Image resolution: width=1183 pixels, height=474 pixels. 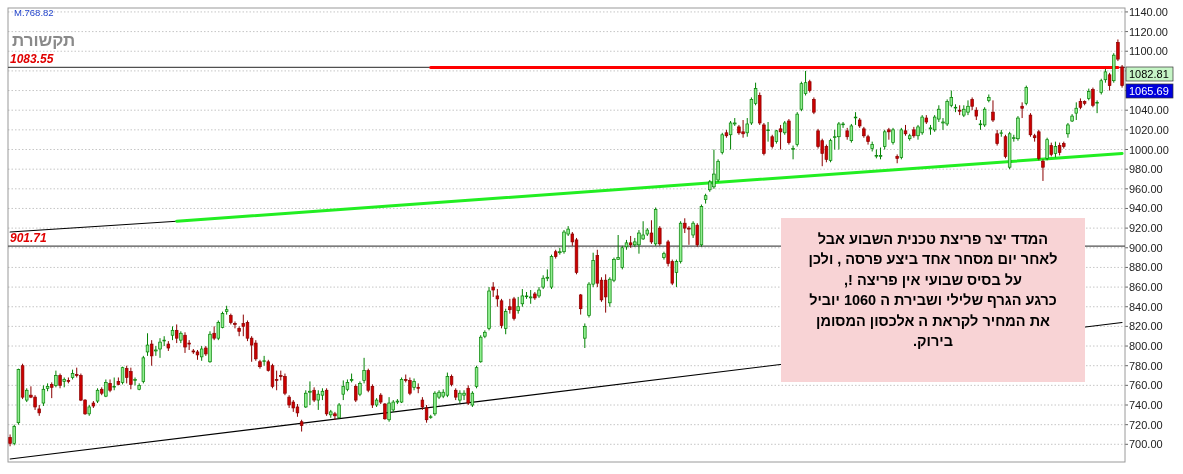 What do you see at coordinates (933, 238) in the screenshot?
I see `annotation: המדד יצר פריצת טכנית השבוע אבל` at bounding box center [933, 238].